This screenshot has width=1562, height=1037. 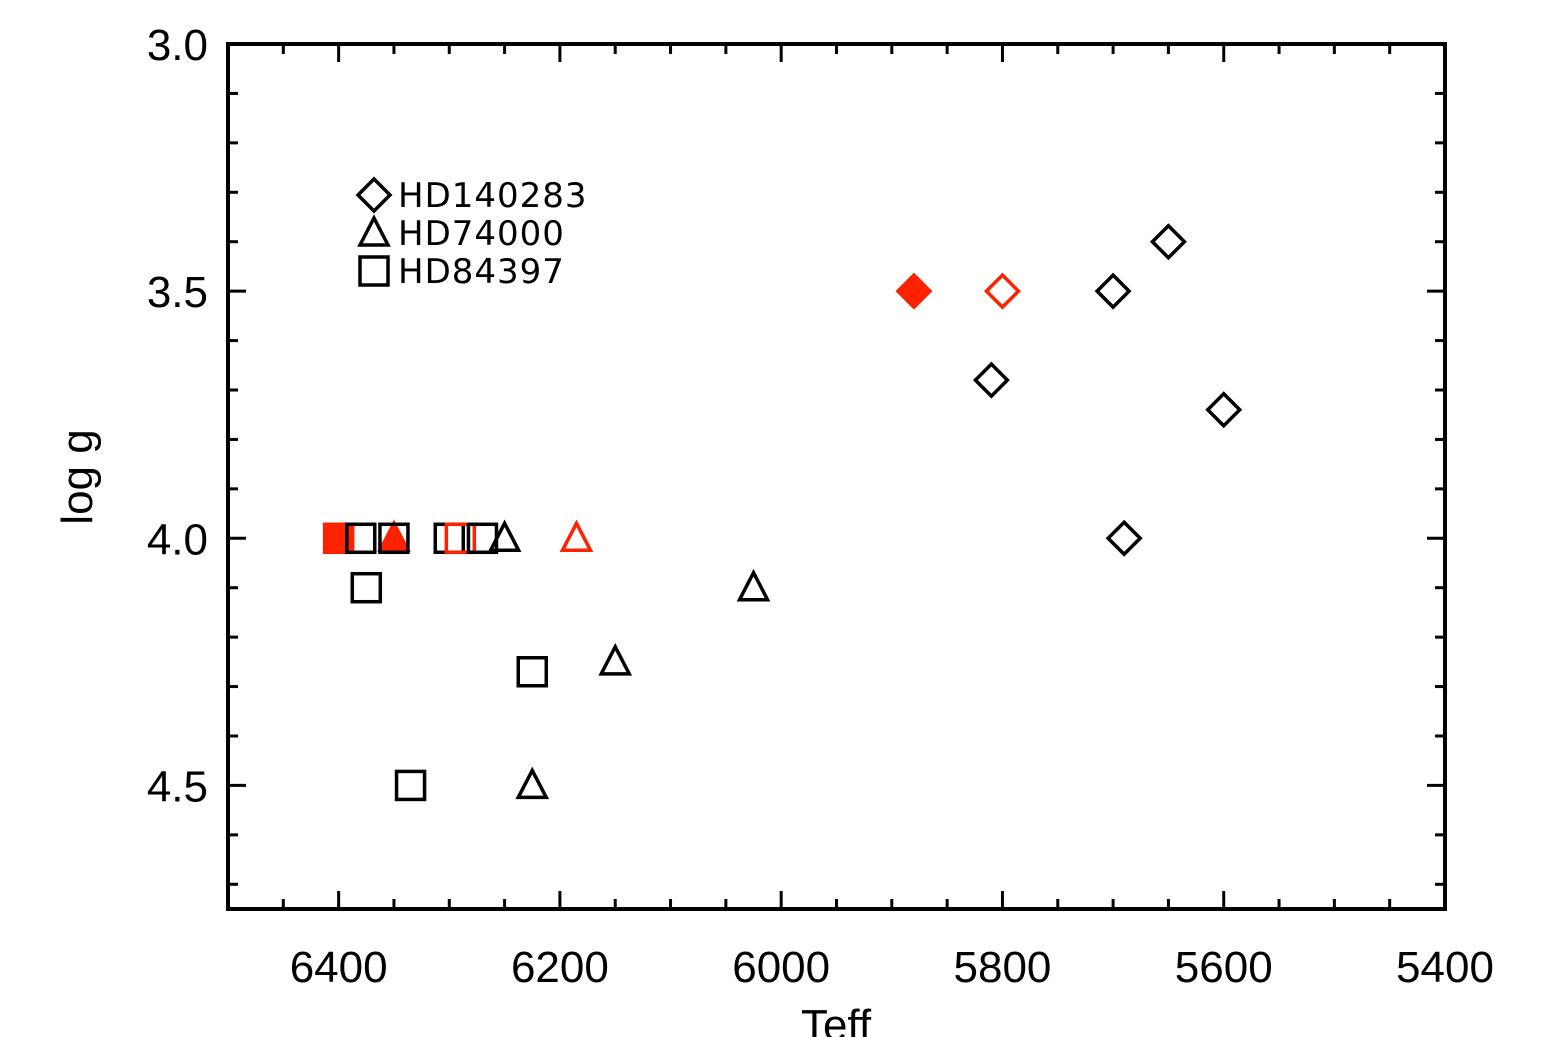 What do you see at coordinates (481, 234) in the screenshot?
I see `legend-label: HD74000` at bounding box center [481, 234].